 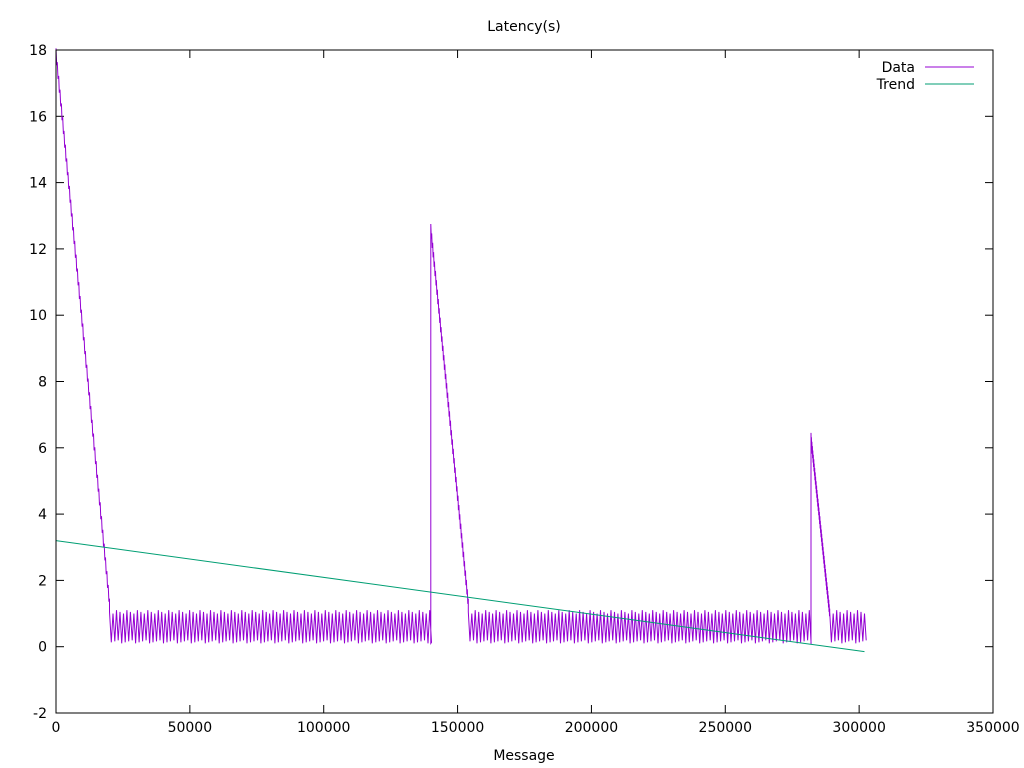 What do you see at coordinates (38, 184) in the screenshot?
I see `y-tick-label: 14` at bounding box center [38, 184].